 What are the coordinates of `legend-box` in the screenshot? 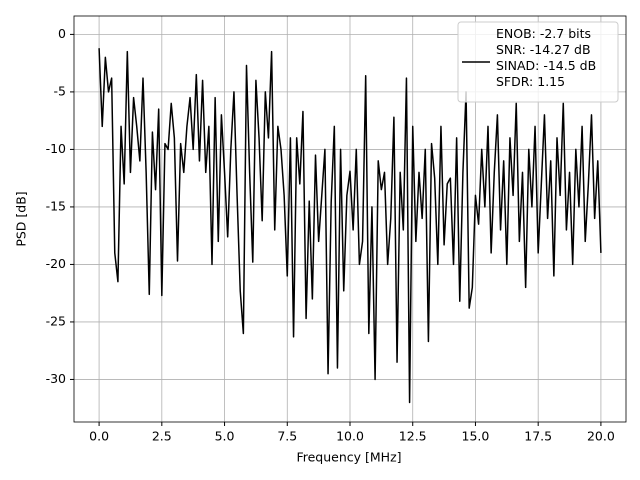 It's located at (538, 62).